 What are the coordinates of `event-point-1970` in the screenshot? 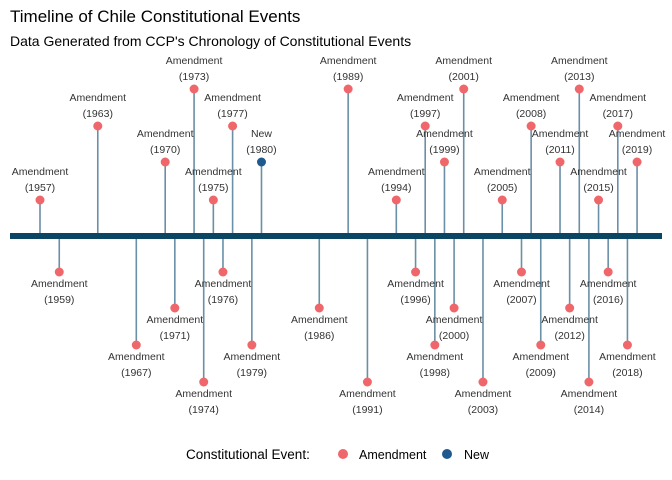 It's located at (165, 162).